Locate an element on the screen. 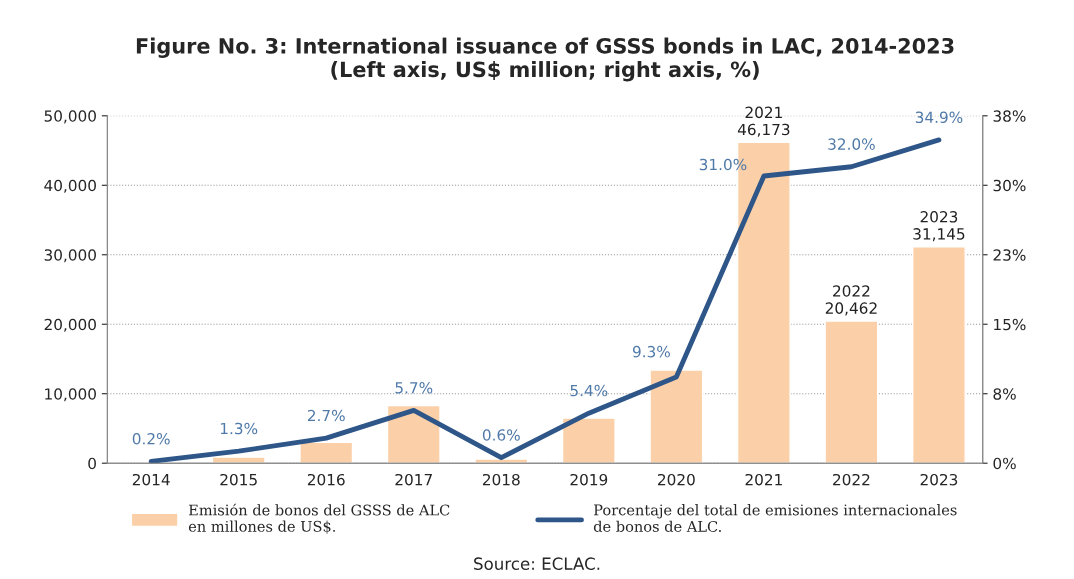 This screenshot has height=579, width=1074. y-tick-label: 10,000 is located at coordinates (70, 395).